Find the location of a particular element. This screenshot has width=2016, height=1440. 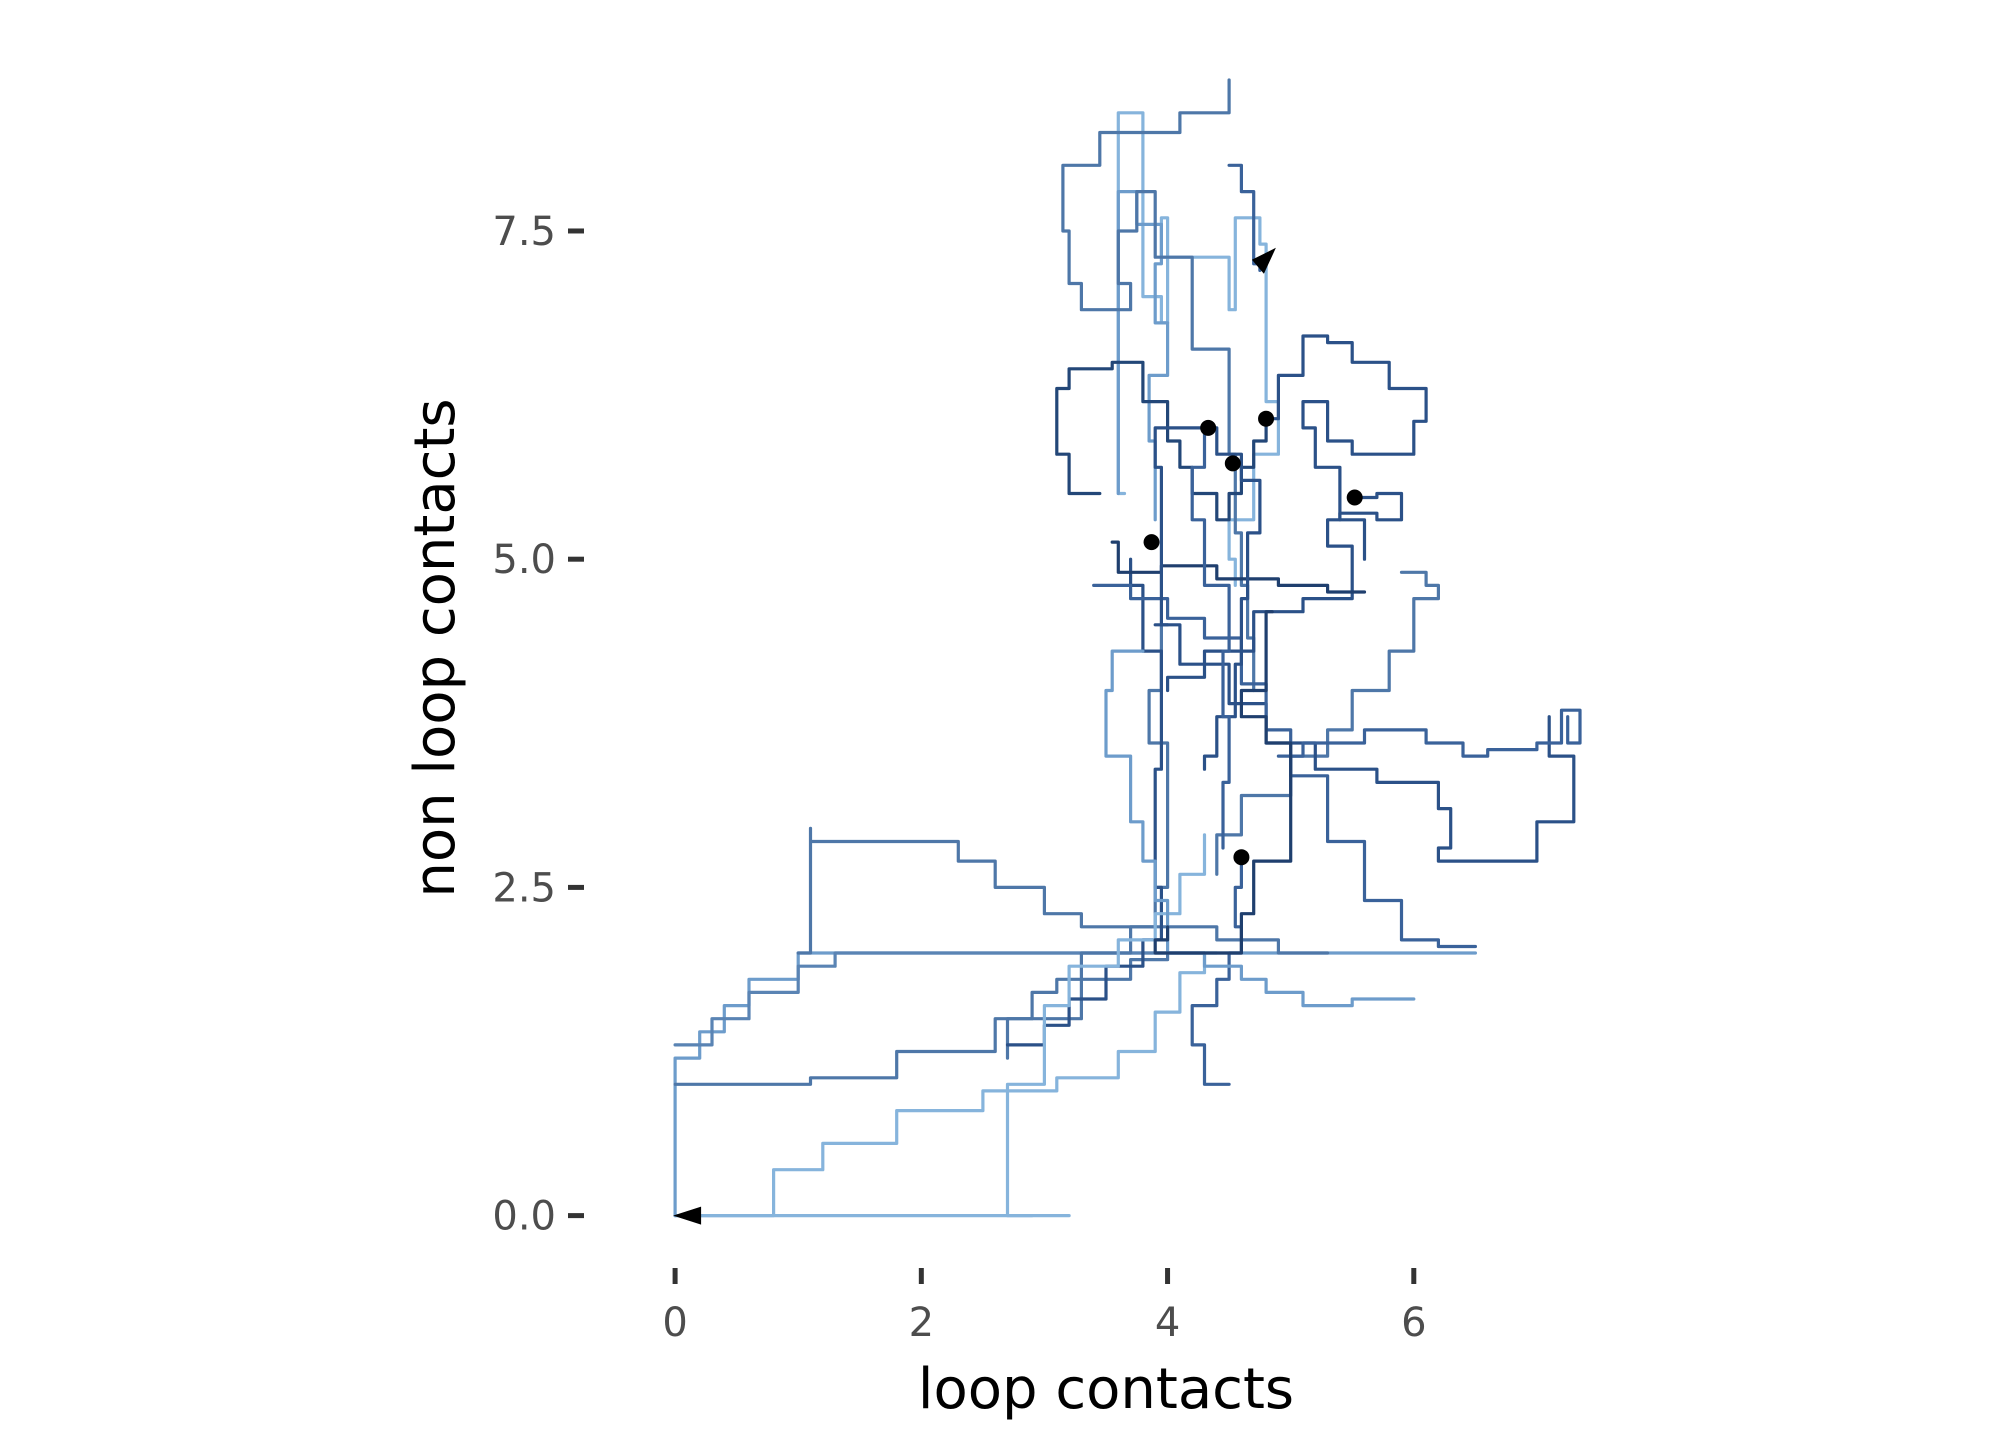

y-axis: 0.0 2.5 5.0 7.5 is located at coordinates (538, 724).